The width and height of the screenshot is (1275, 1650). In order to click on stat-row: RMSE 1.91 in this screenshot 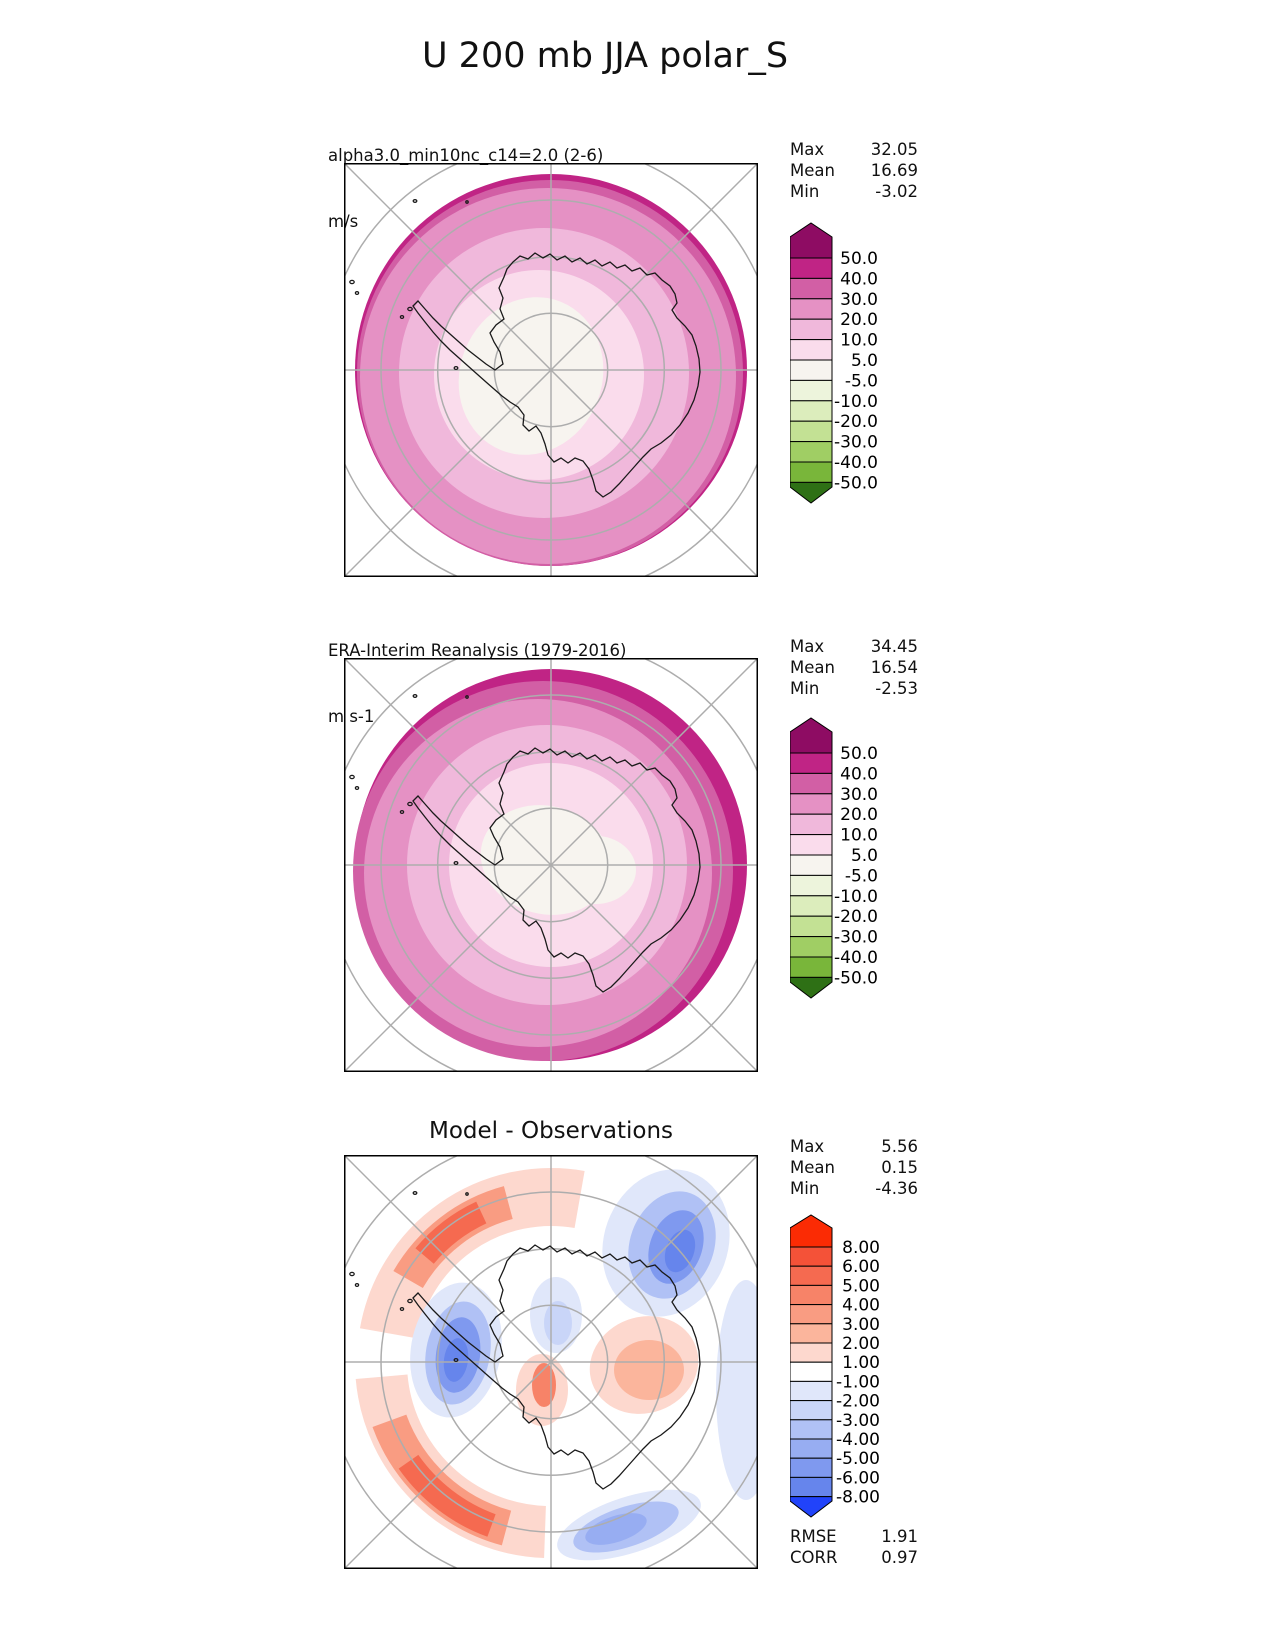, I will do `click(854, 1536)`.